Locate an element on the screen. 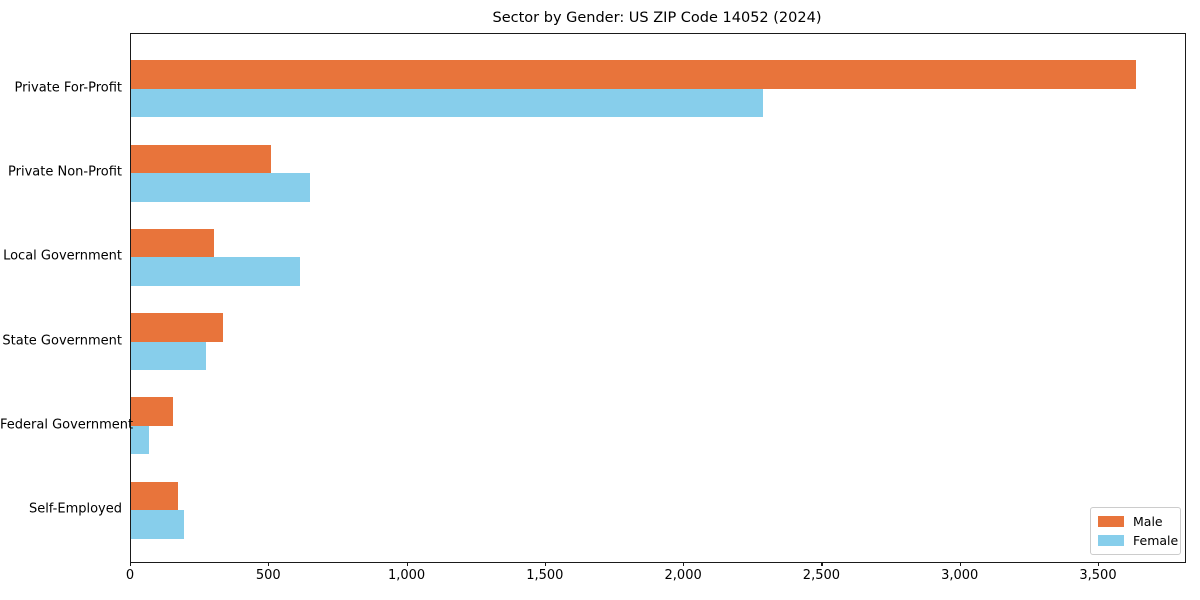  bar-male-private-non-profit is located at coordinates (201, 158).